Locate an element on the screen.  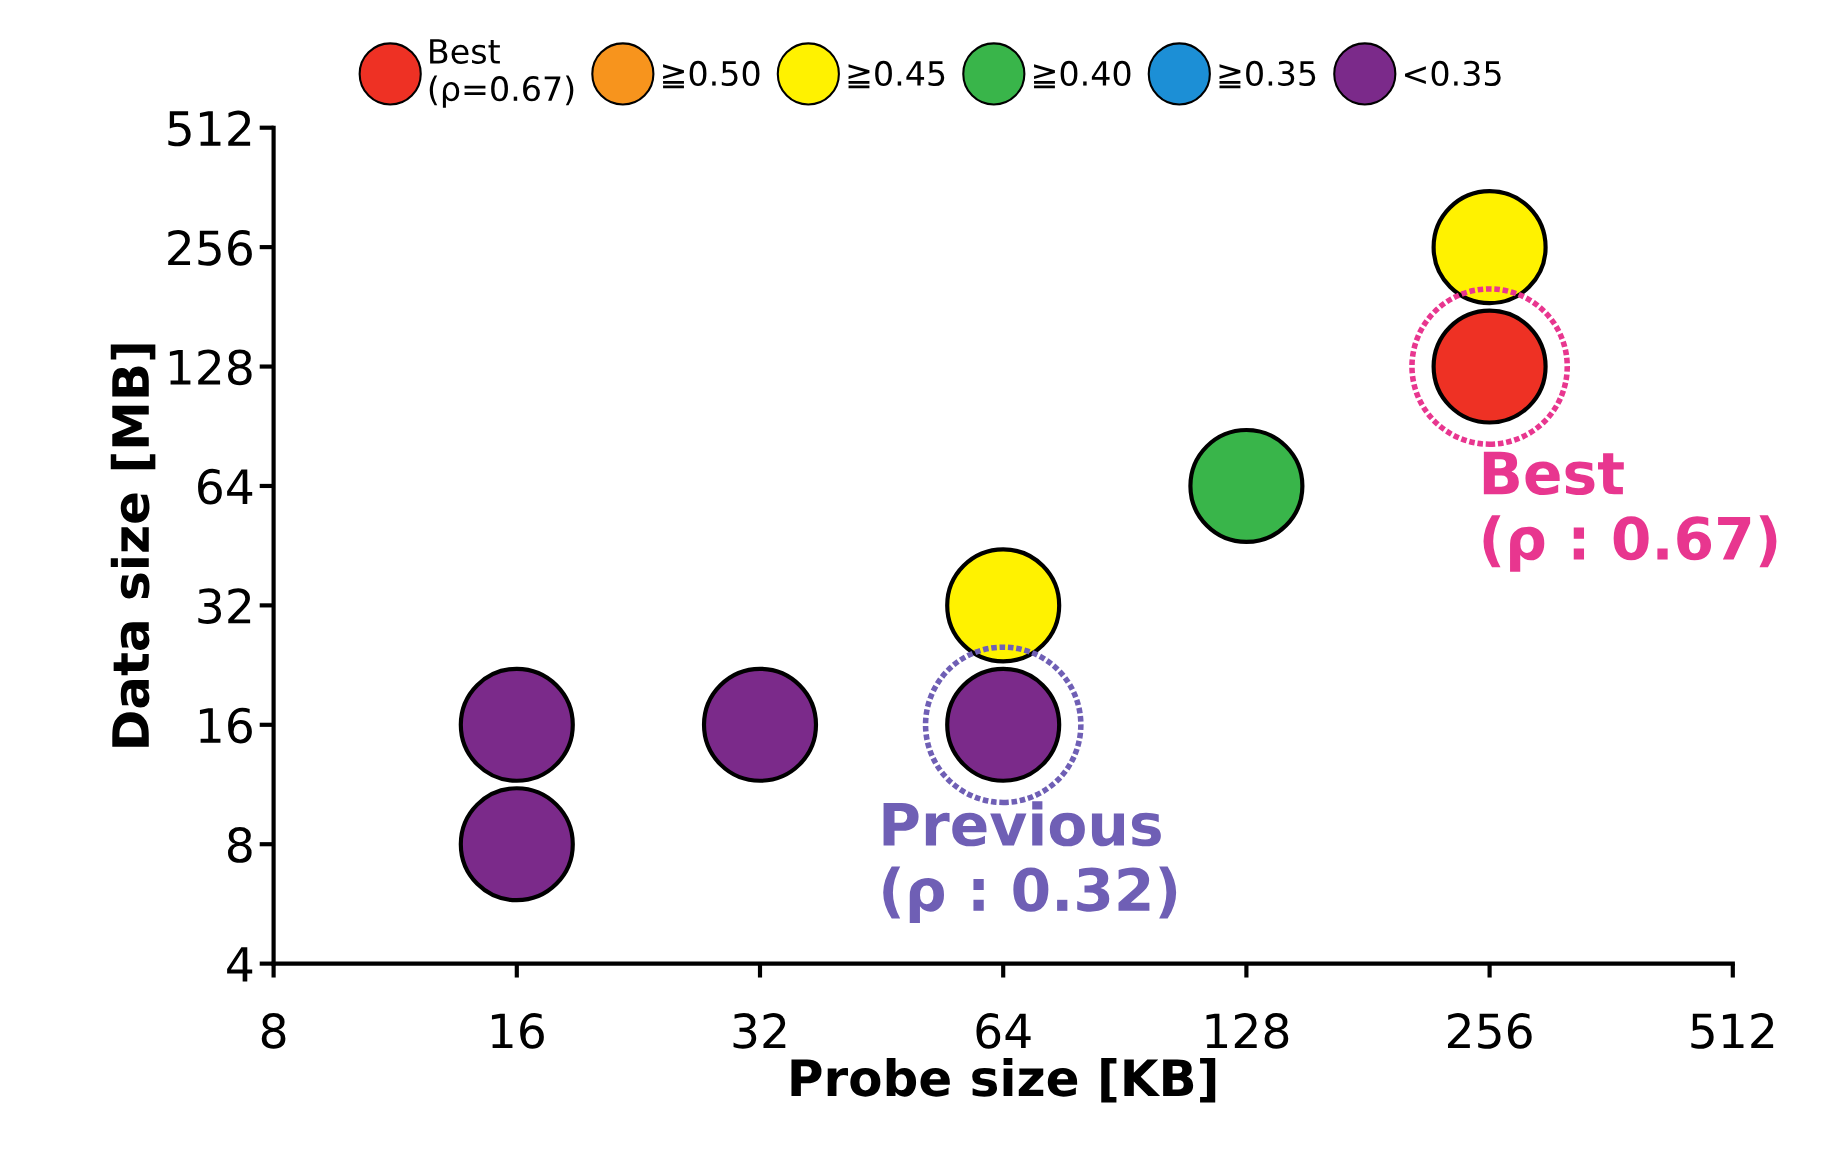
y-tick-label: 8 is located at coordinates (240, 845).